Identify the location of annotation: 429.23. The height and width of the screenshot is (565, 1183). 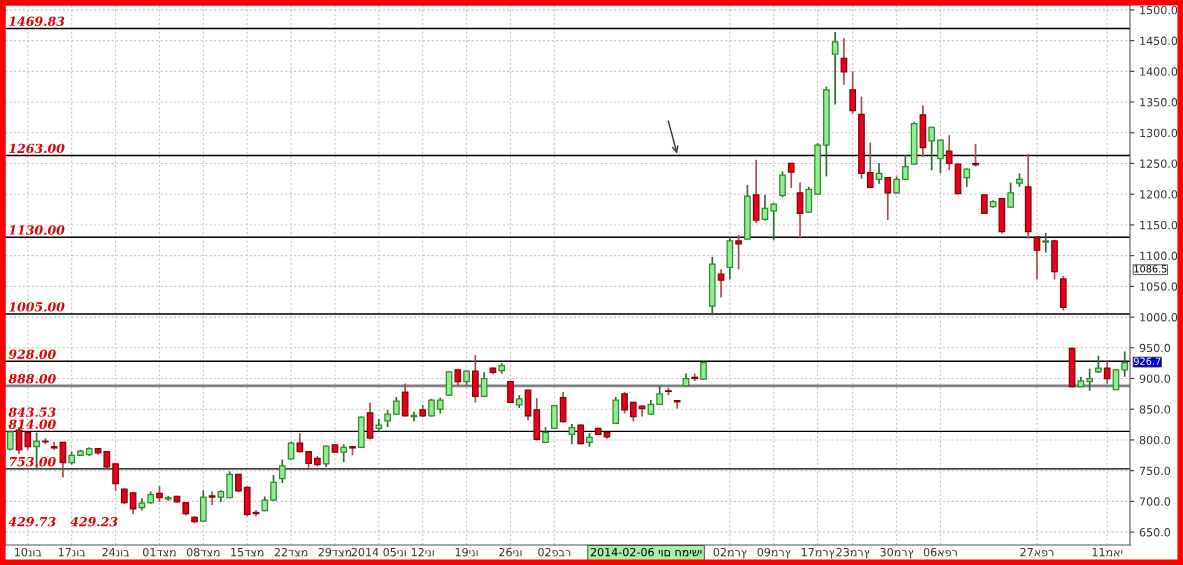
(94, 521).